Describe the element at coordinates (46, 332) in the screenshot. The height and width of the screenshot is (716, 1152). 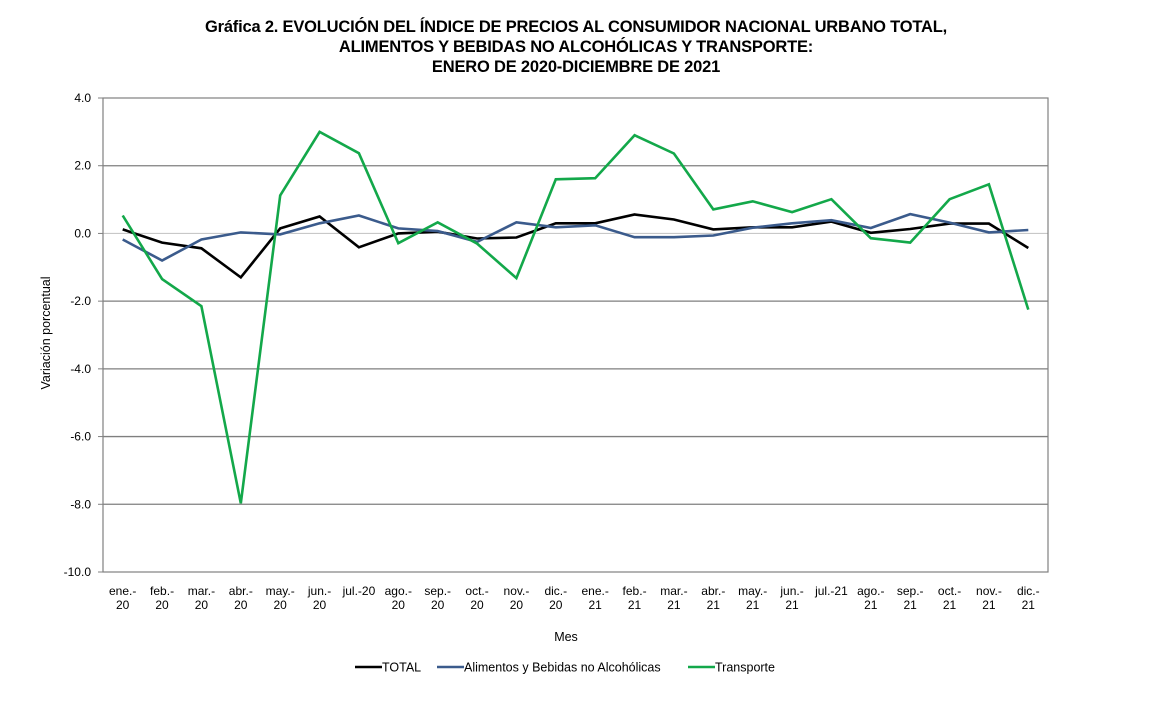
I see `y-axis-title: Variación porcentual` at that location.